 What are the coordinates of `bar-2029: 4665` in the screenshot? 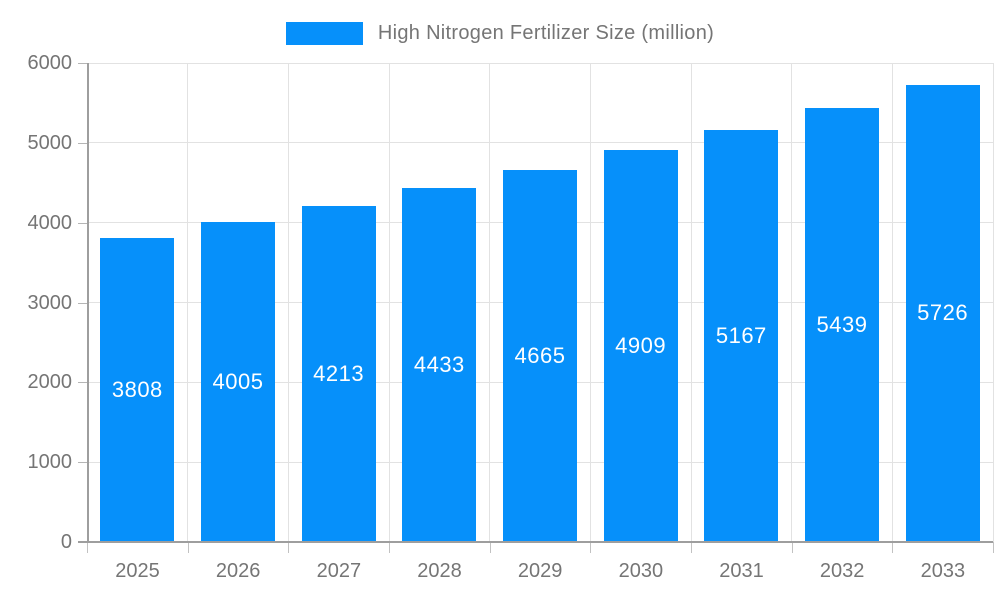 It's located at (540, 355).